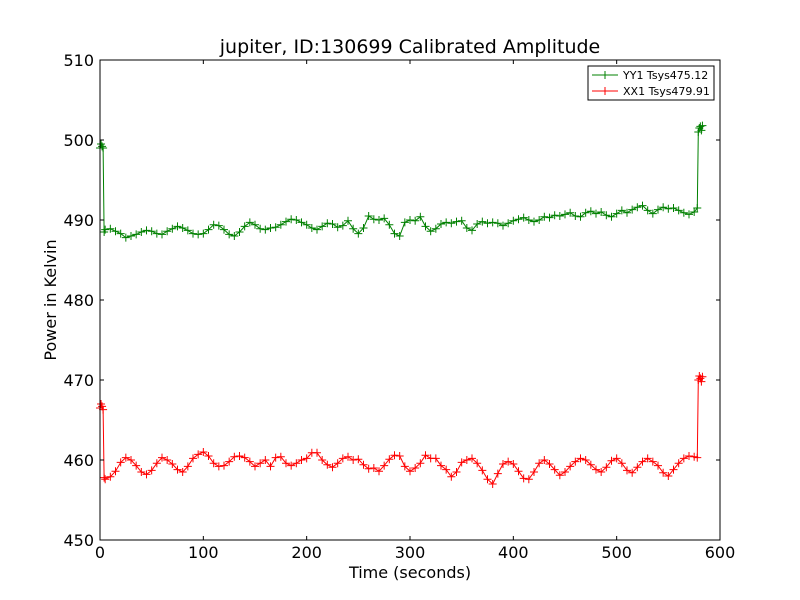  I want to click on x-tick-label: 600, so click(720, 552).